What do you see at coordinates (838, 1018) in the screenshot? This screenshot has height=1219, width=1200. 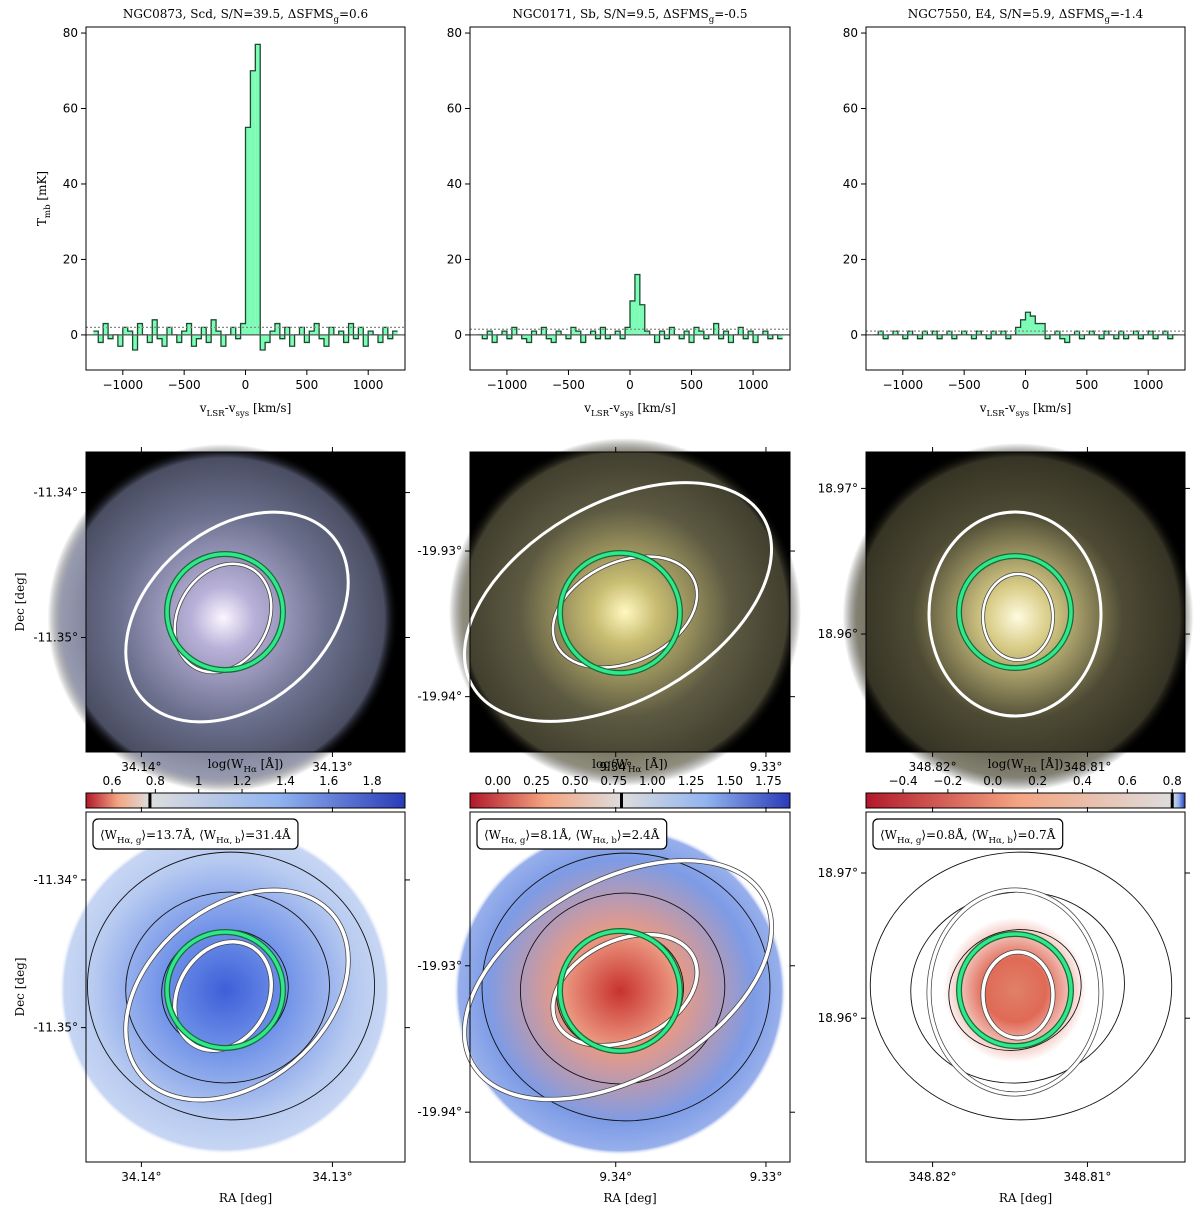 I see `y-tick-label: 18.96°` at bounding box center [838, 1018].